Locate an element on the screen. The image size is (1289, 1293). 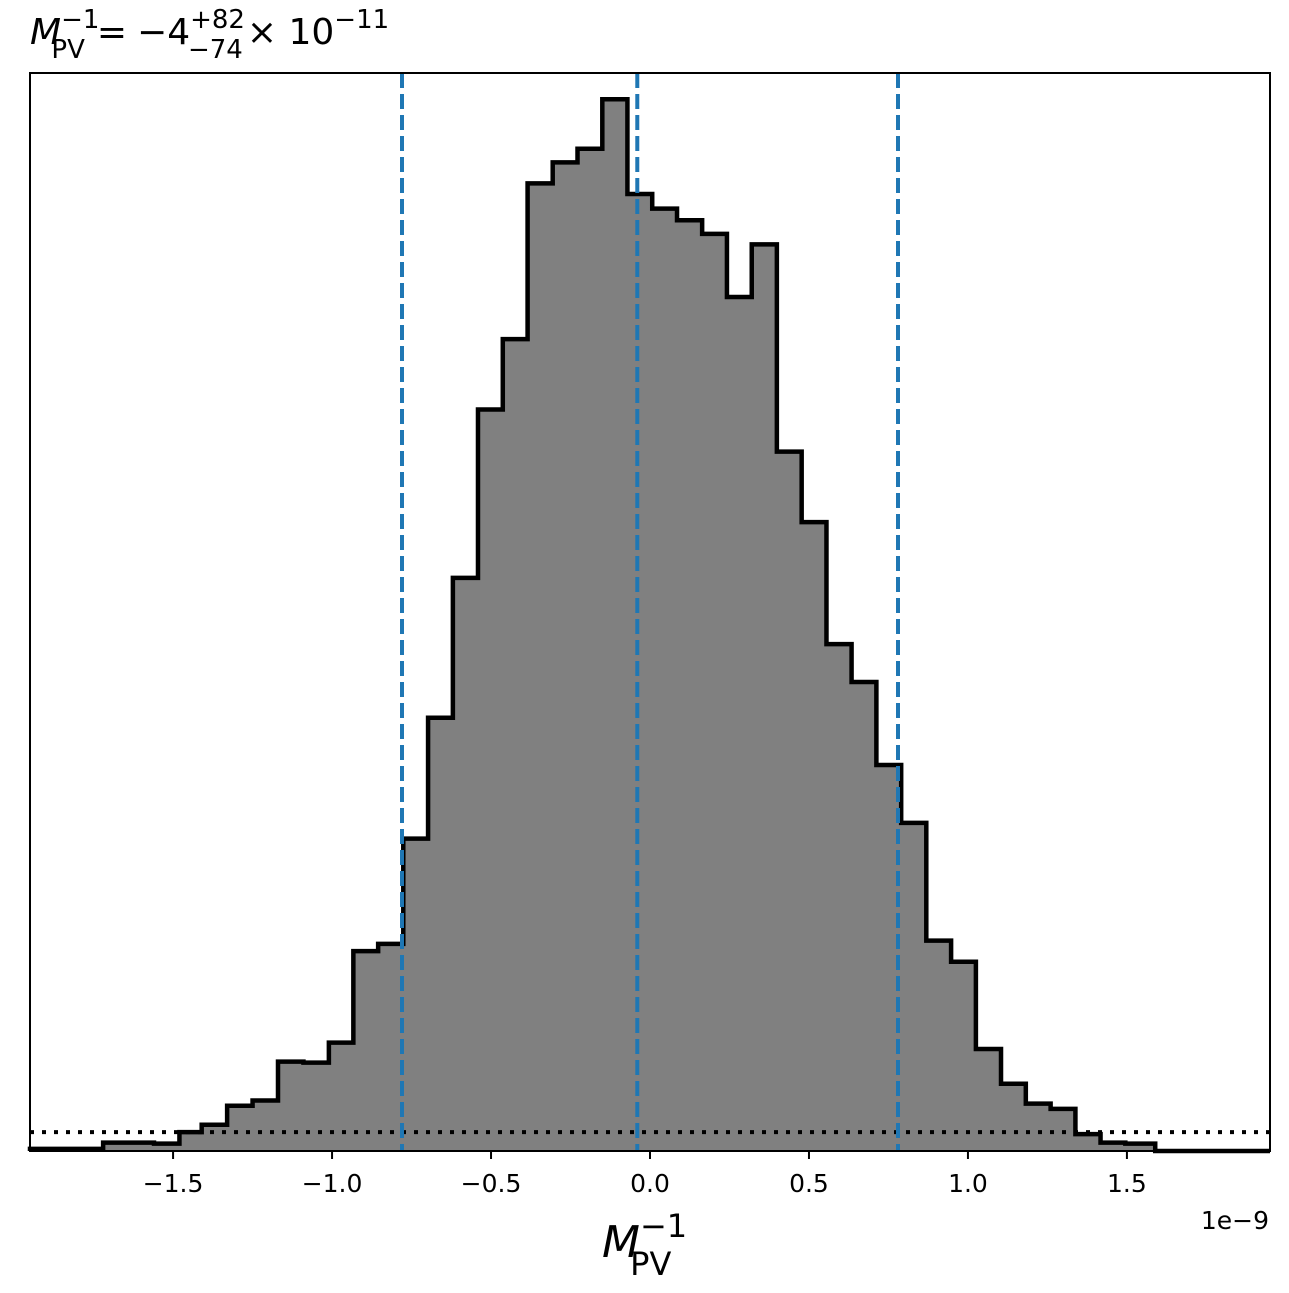
chart-title: M−1 PV = −4+82 −74 × 10−11 is located at coordinates (209, 35).